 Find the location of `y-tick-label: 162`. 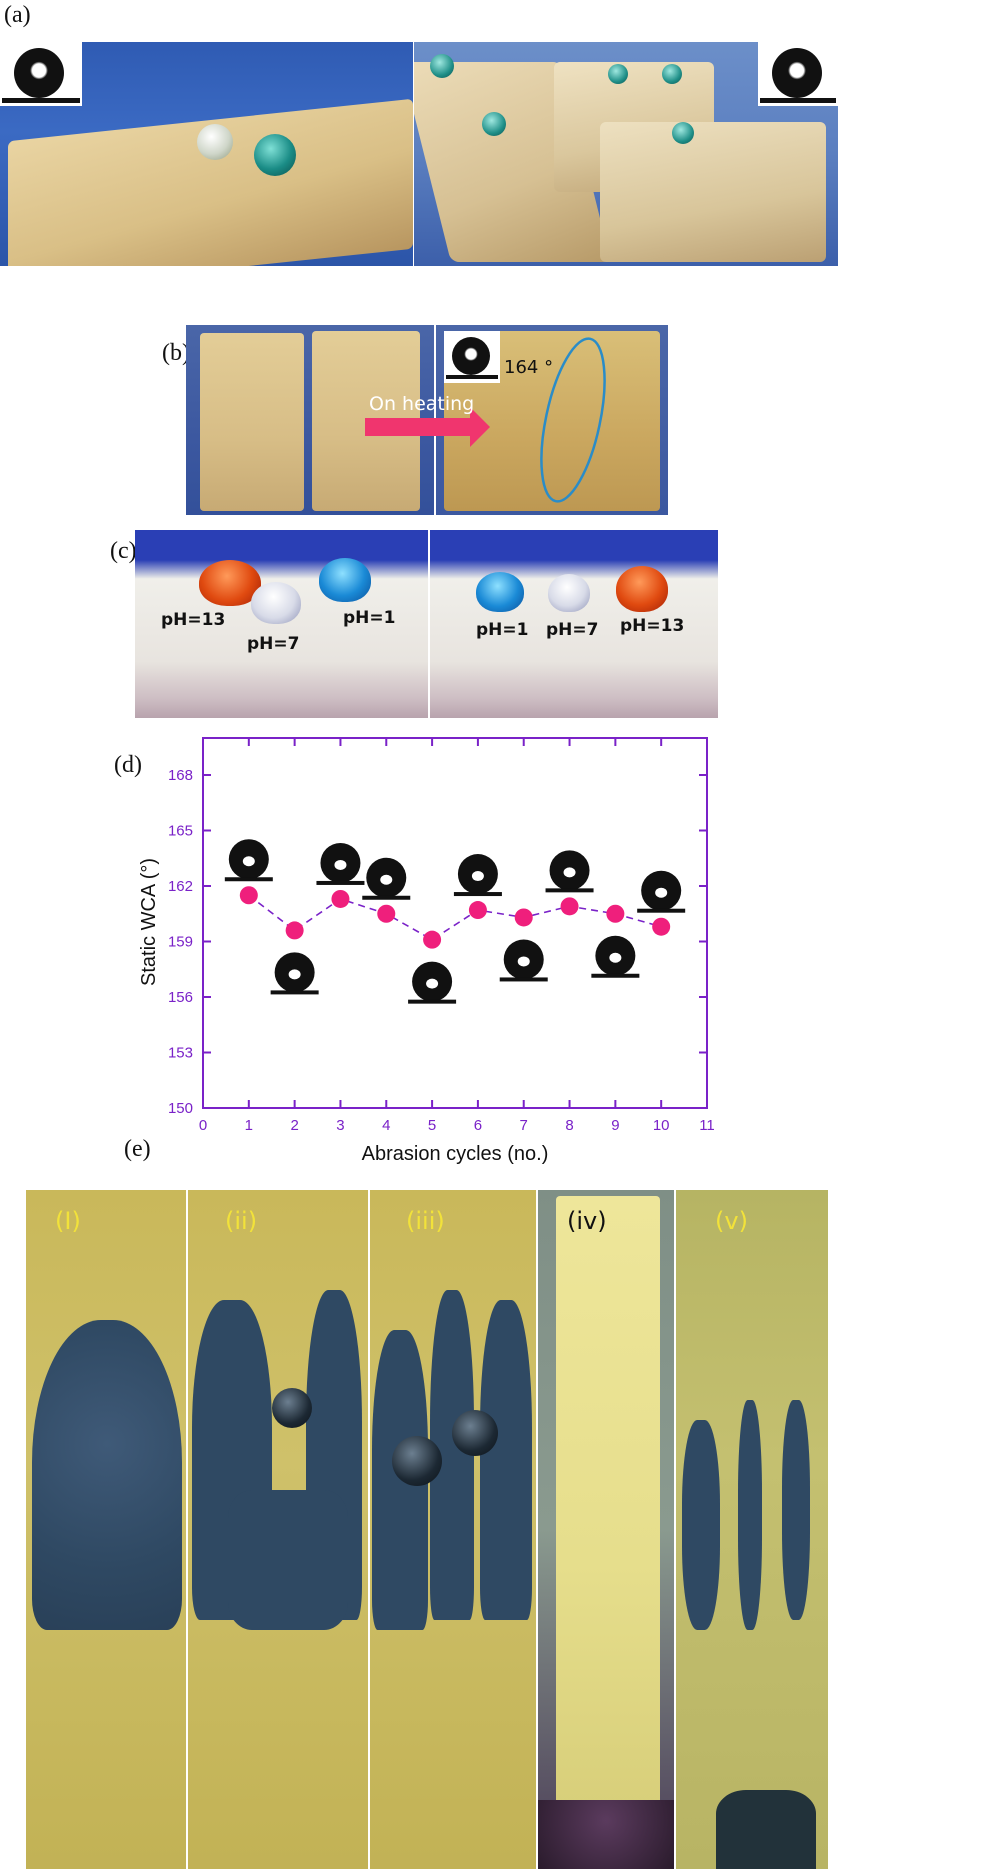

y-tick-label: 162 is located at coordinates (180, 886).